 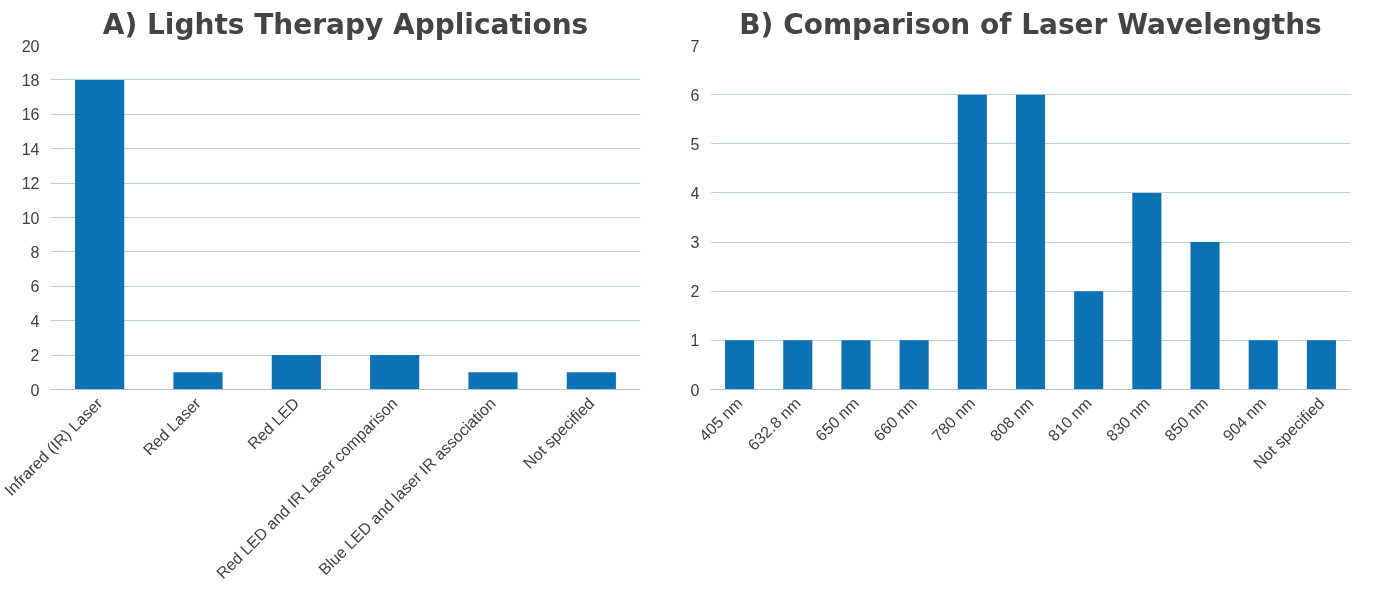 I want to click on x-tick-label: 808 nm, so click(x=1011, y=419).